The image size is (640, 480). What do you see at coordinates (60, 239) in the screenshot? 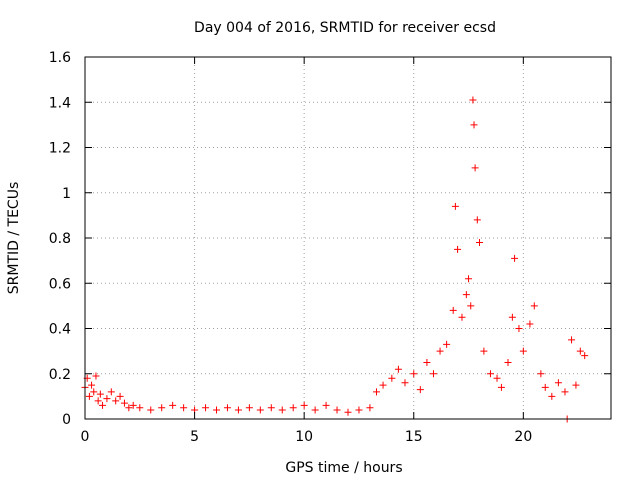
I see `y-tick-label: 0.8` at bounding box center [60, 239].